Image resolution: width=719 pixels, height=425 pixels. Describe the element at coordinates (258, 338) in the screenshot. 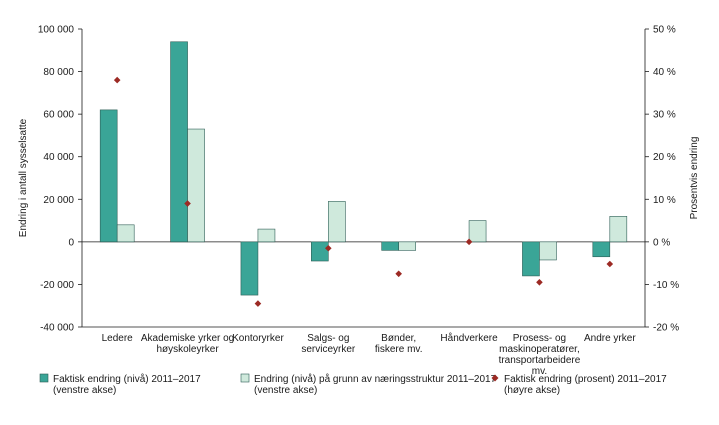

I see `category-label: Kontoryrker` at that location.